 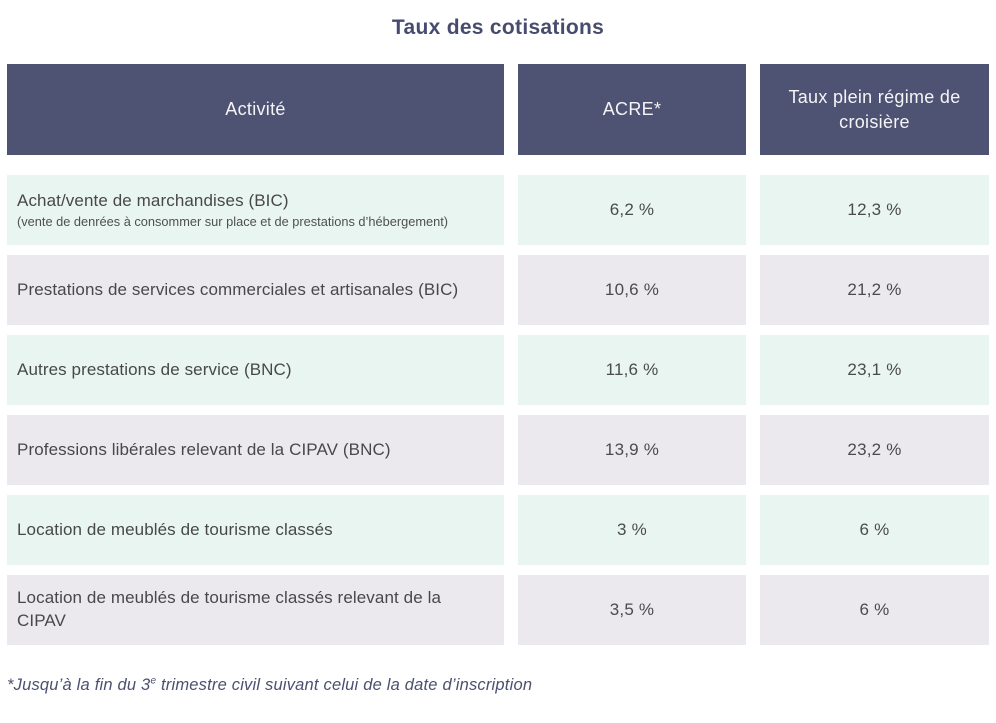 I want to click on activity-cell: Autres prestations de service (BNC), so click(x=255, y=370).